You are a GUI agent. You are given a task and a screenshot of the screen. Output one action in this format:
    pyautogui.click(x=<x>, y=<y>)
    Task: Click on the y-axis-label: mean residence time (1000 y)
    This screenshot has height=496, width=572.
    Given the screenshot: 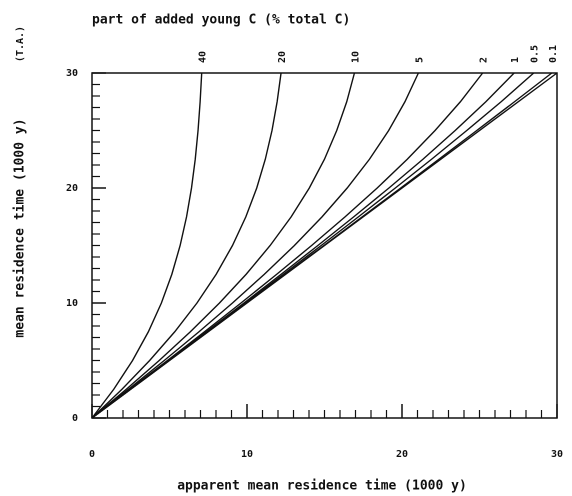 What is the action you would take?
    pyautogui.click(x=20, y=227)
    